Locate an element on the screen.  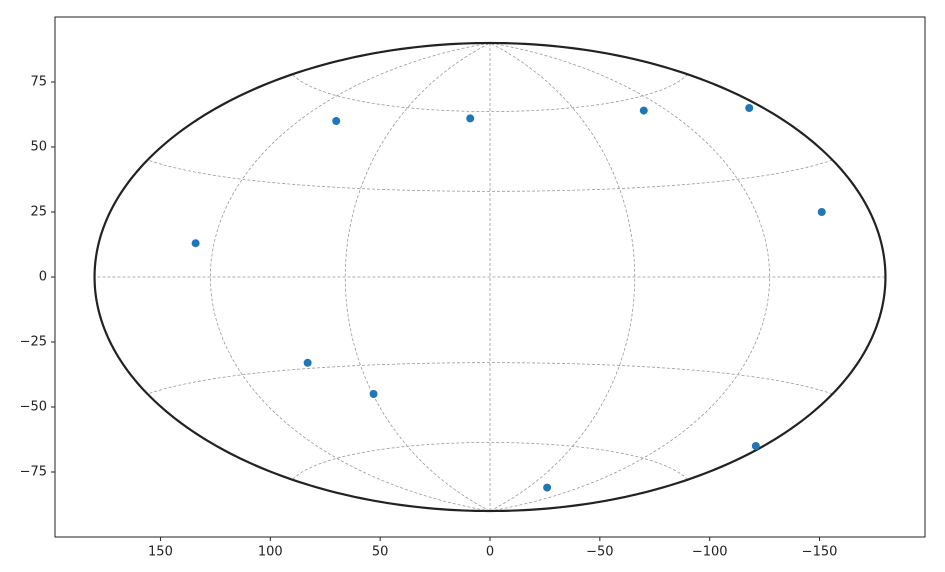
y-tick-label: −75 is located at coordinates (33, 472).